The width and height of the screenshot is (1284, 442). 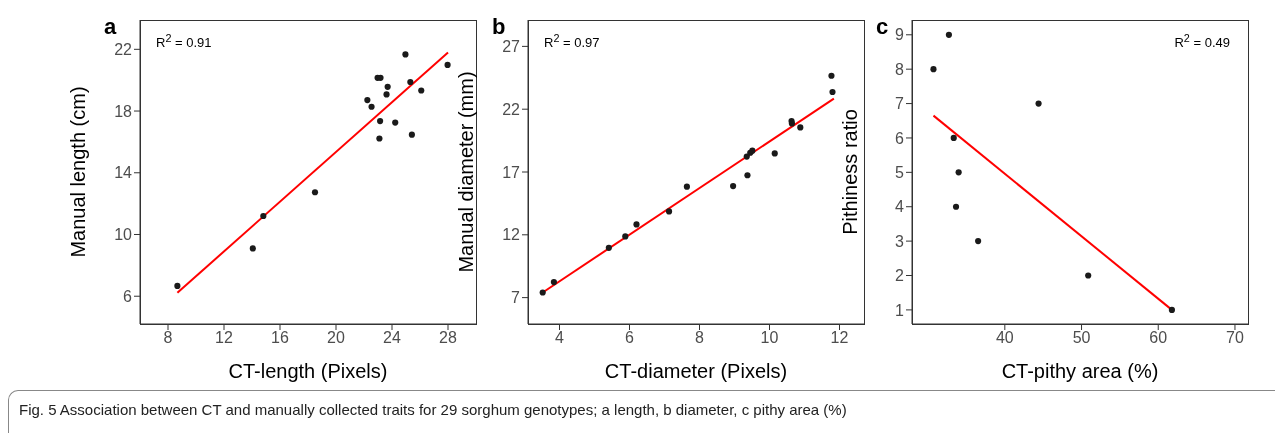 I want to click on y-tick-label: 12, so click(x=511, y=235).